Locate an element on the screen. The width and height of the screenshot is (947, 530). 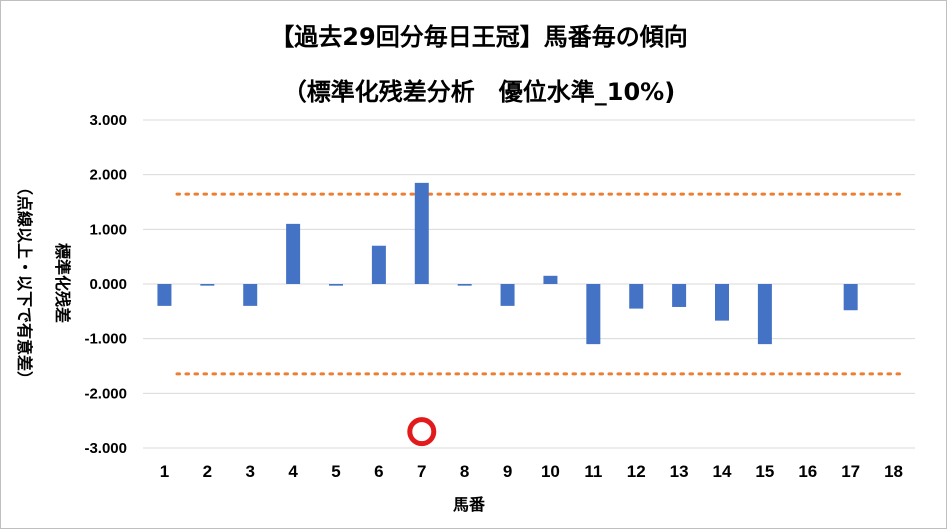
x-tick-label: 16 is located at coordinates (807, 471).